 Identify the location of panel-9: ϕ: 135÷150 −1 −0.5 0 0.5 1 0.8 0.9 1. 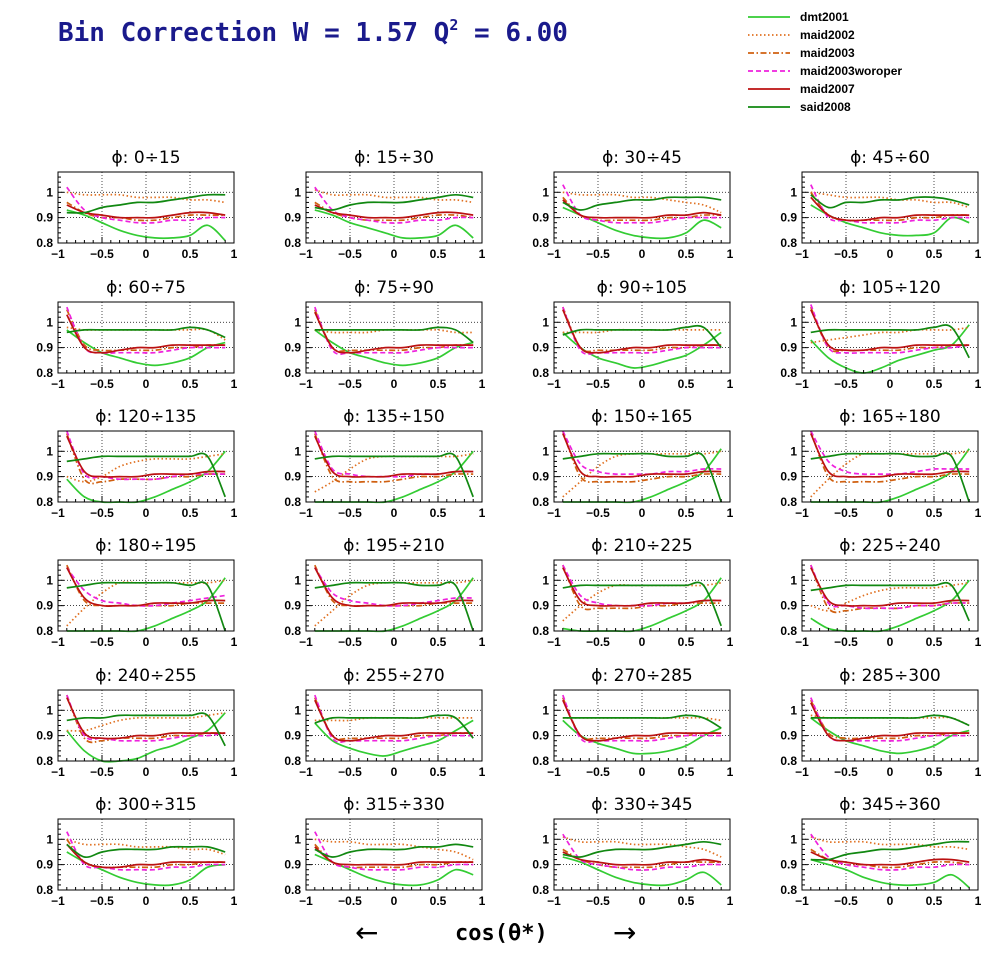
(384, 463).